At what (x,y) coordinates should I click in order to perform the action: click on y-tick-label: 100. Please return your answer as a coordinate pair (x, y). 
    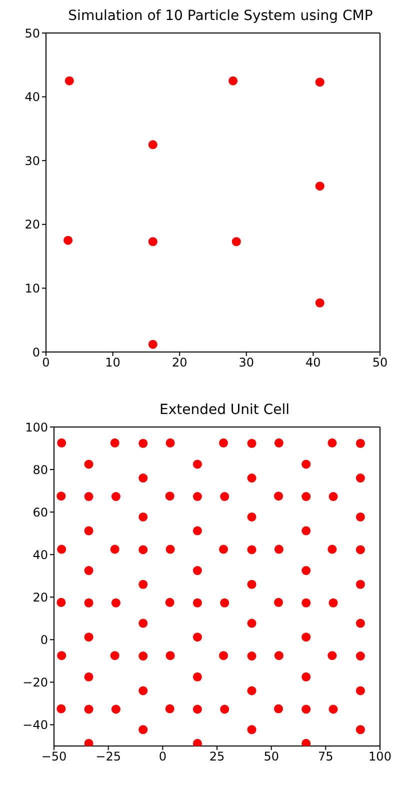
    Looking at the image, I should click on (36, 427).